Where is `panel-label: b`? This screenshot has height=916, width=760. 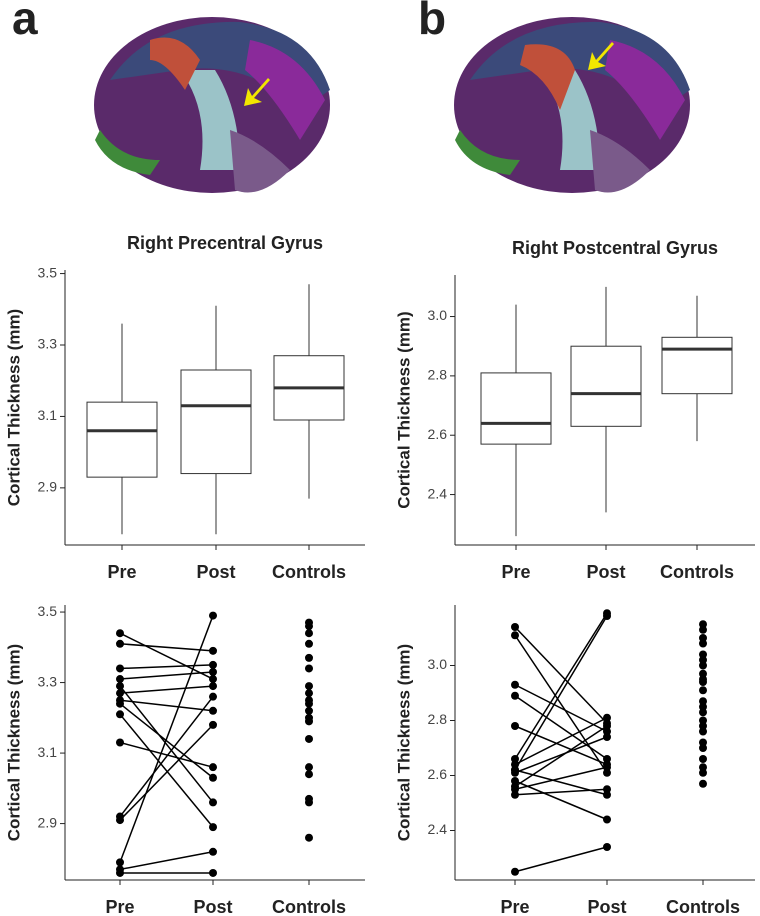
panel-label: b is located at coordinates (432, 22).